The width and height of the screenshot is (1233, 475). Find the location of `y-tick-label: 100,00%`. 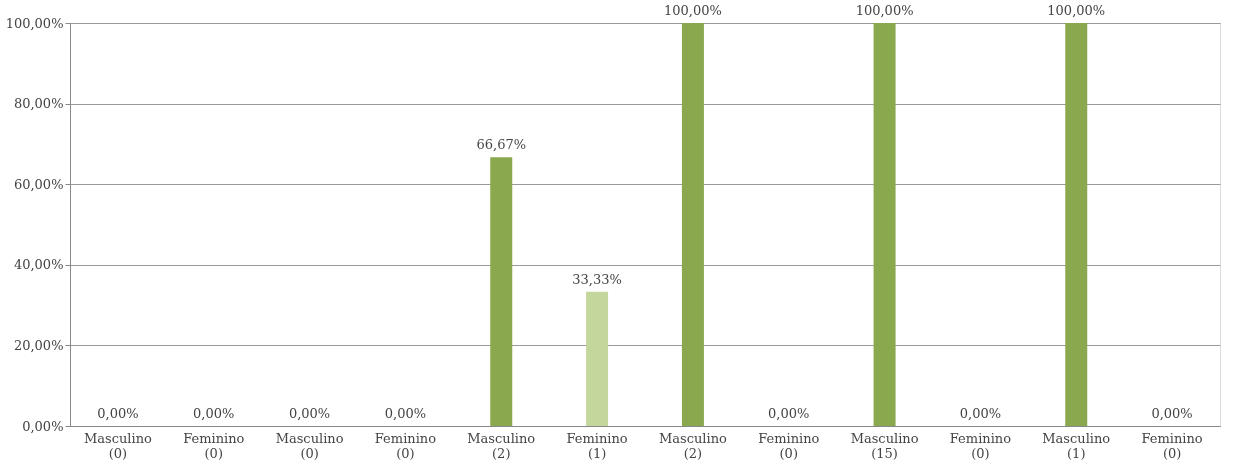

y-tick-label: 100,00% is located at coordinates (34, 23).